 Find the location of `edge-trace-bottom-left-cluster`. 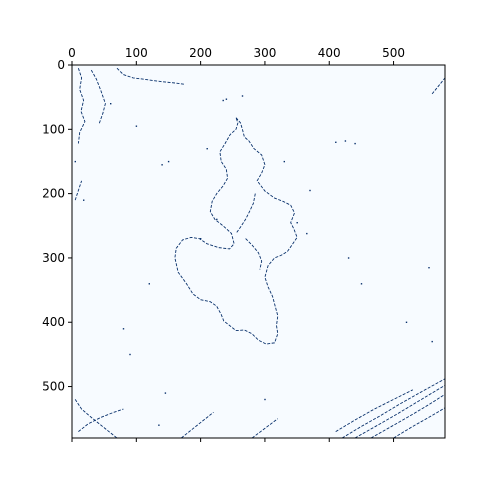

edge-trace-bottom-left-cluster is located at coordinates (96, 419).